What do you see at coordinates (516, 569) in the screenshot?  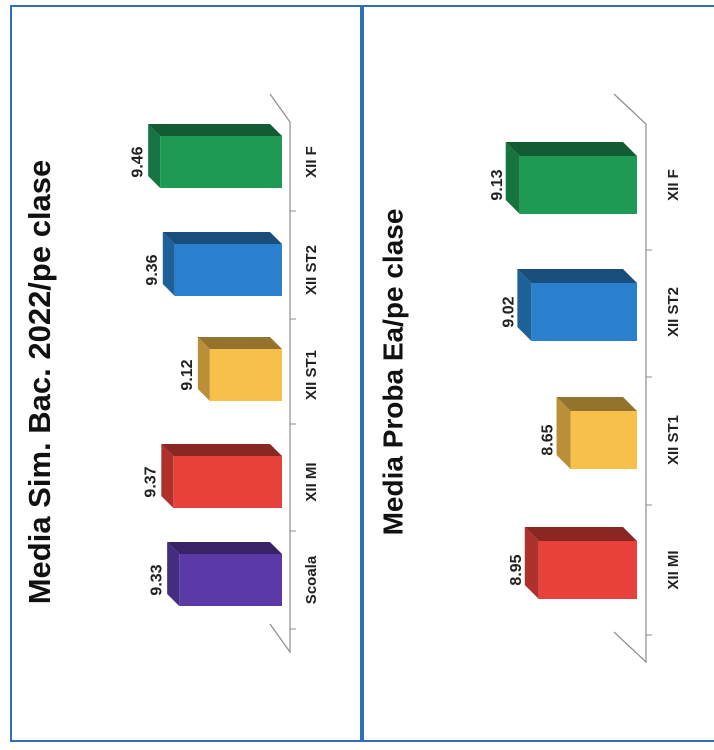 I see `value-label: 8.95` at bounding box center [516, 569].